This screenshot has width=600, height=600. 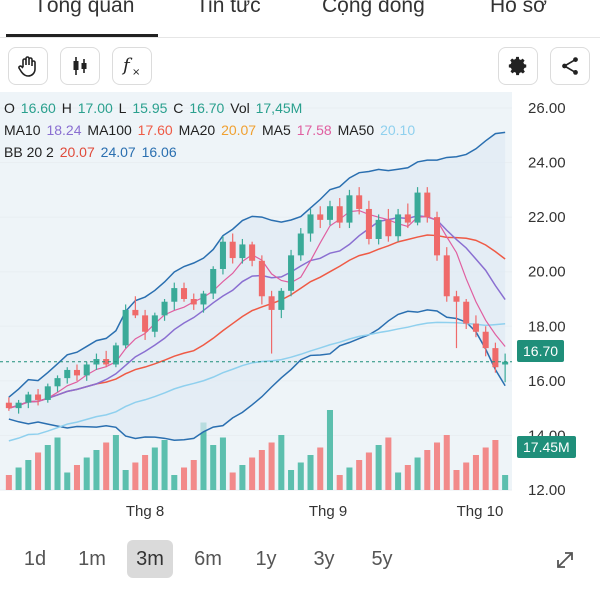 I want to click on gear-icon, so click(x=518, y=66).